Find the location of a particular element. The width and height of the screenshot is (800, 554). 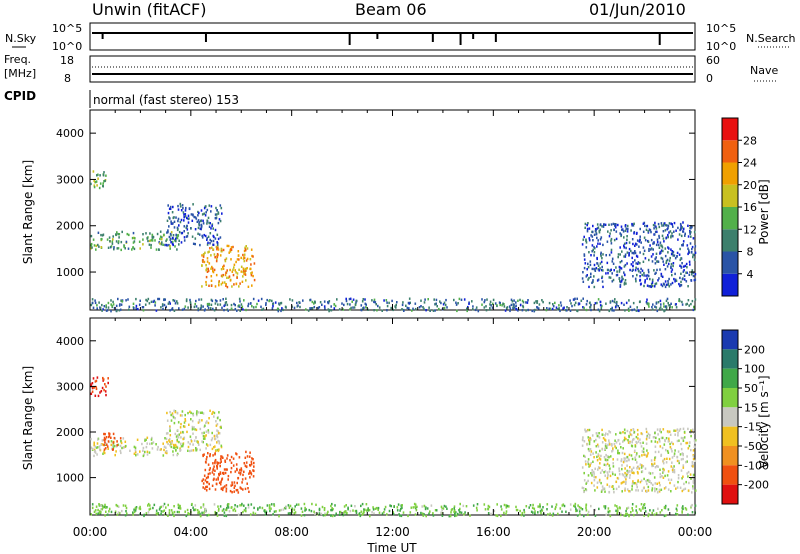

range-tick-label: 4000 is located at coordinates (70, 133).